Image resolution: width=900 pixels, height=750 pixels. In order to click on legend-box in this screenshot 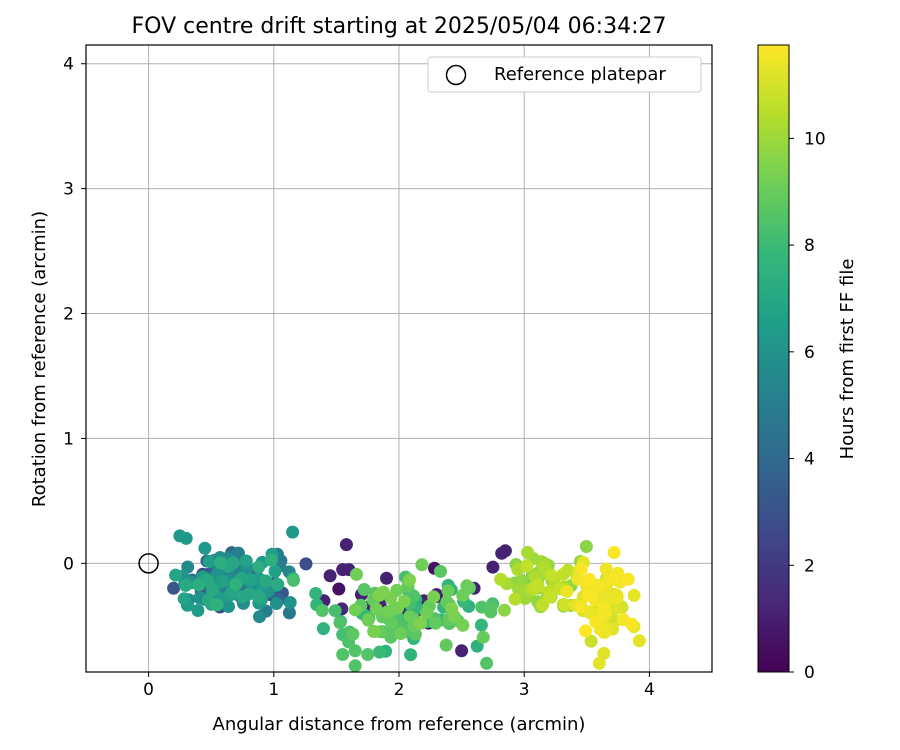, I will do `click(564, 74)`.